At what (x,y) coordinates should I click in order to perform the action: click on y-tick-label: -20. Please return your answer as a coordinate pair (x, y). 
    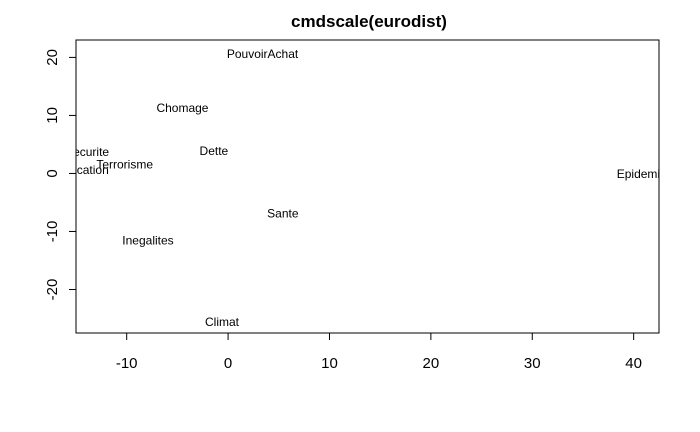
    Looking at the image, I should click on (52, 290).